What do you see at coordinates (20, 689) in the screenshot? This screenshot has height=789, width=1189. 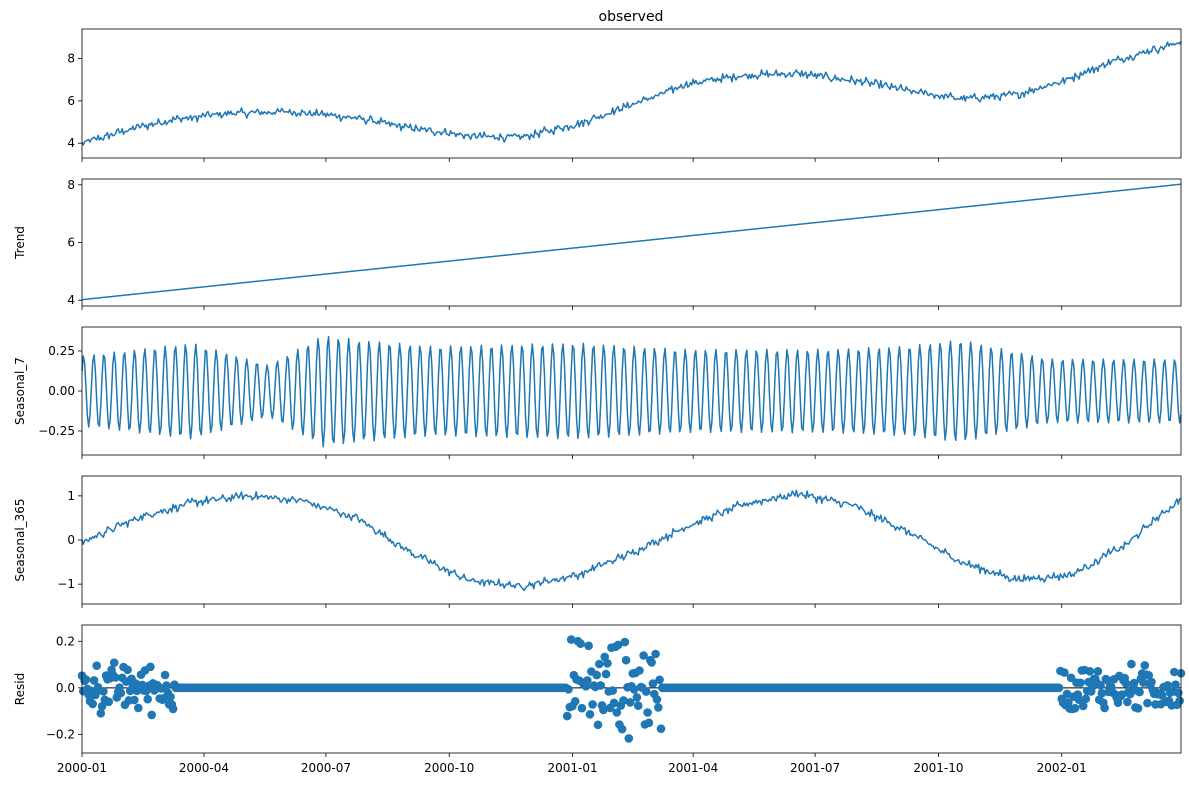 I see `y-axis-label: Resid` at bounding box center [20, 689].